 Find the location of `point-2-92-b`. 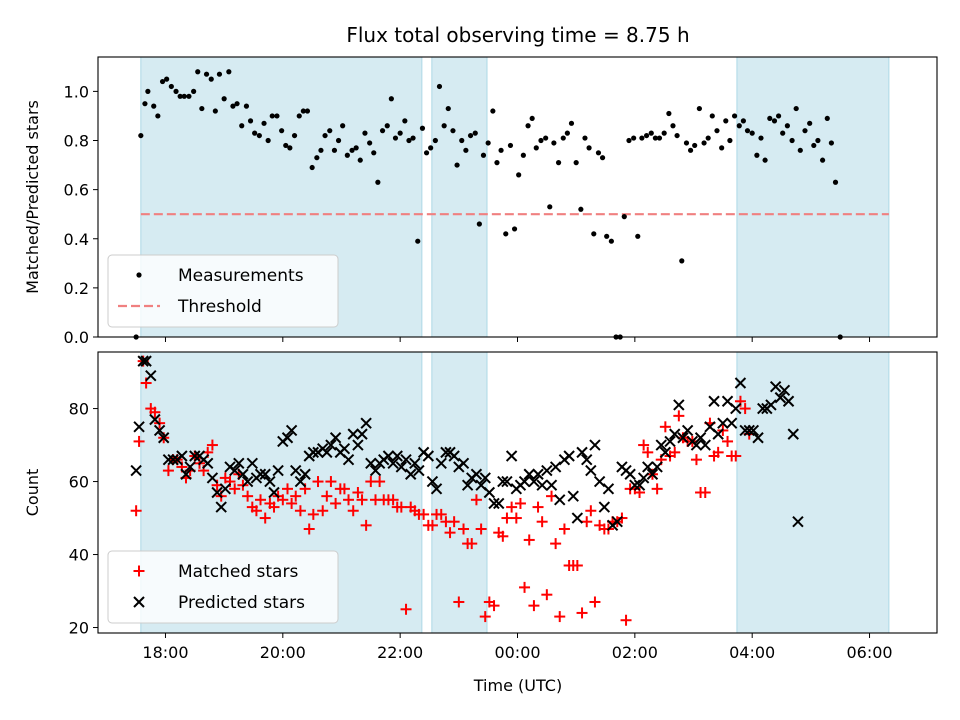

point-2-92-b is located at coordinates (534, 481).